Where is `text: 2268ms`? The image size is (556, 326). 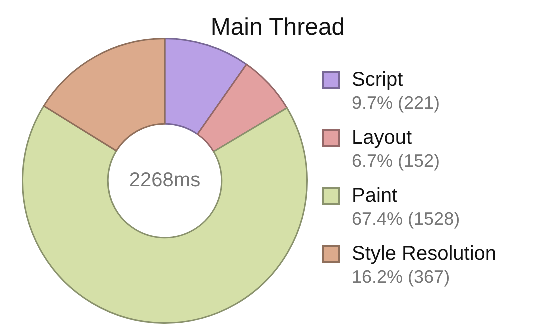 text: 2268ms is located at coordinates (165, 181).